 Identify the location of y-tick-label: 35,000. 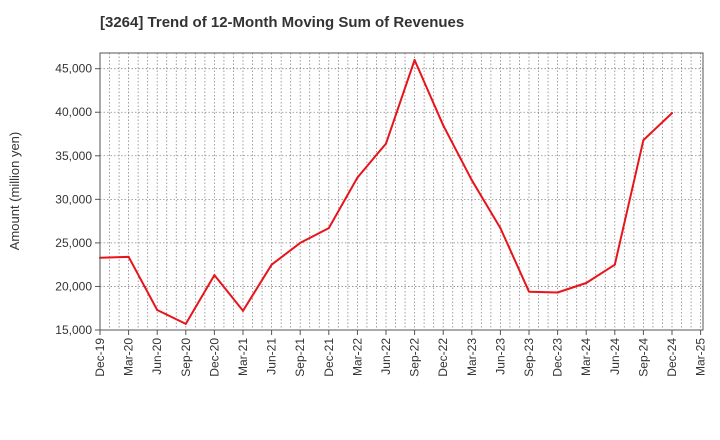
(73, 156).